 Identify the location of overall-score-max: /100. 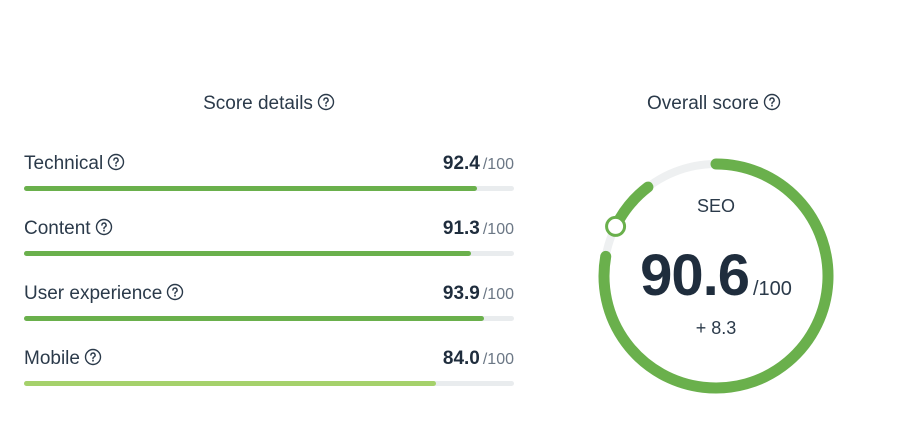
(772, 289).